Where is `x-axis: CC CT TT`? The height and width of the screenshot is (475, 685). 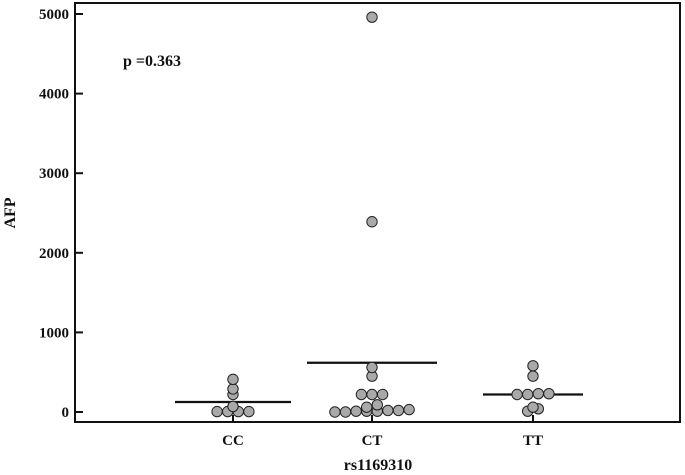
x-axis: CC CT TT is located at coordinates (382, 432).